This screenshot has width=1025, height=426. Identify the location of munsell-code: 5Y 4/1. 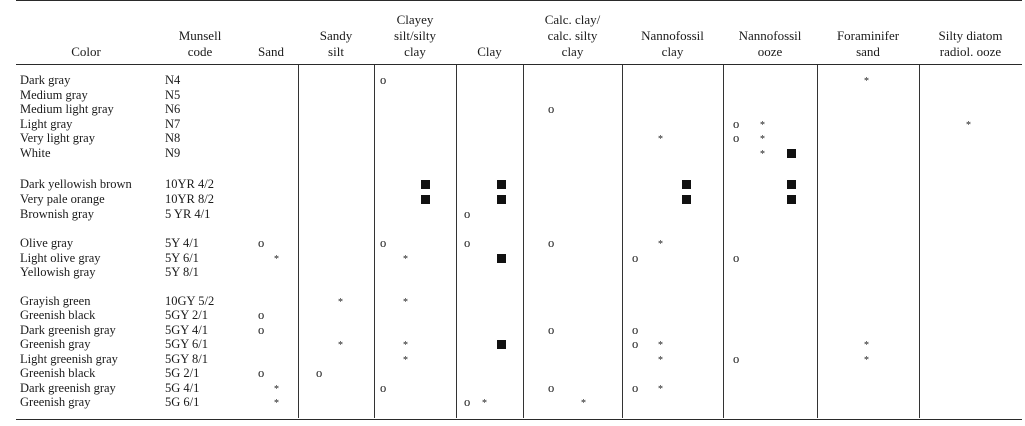
(182, 243).